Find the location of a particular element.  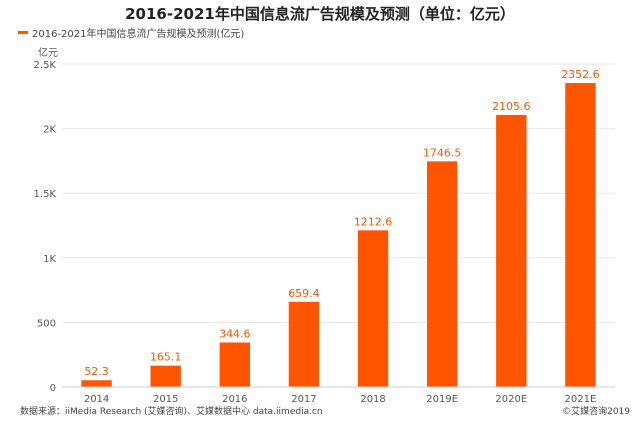

data-label: 165.1 is located at coordinates (166, 357).